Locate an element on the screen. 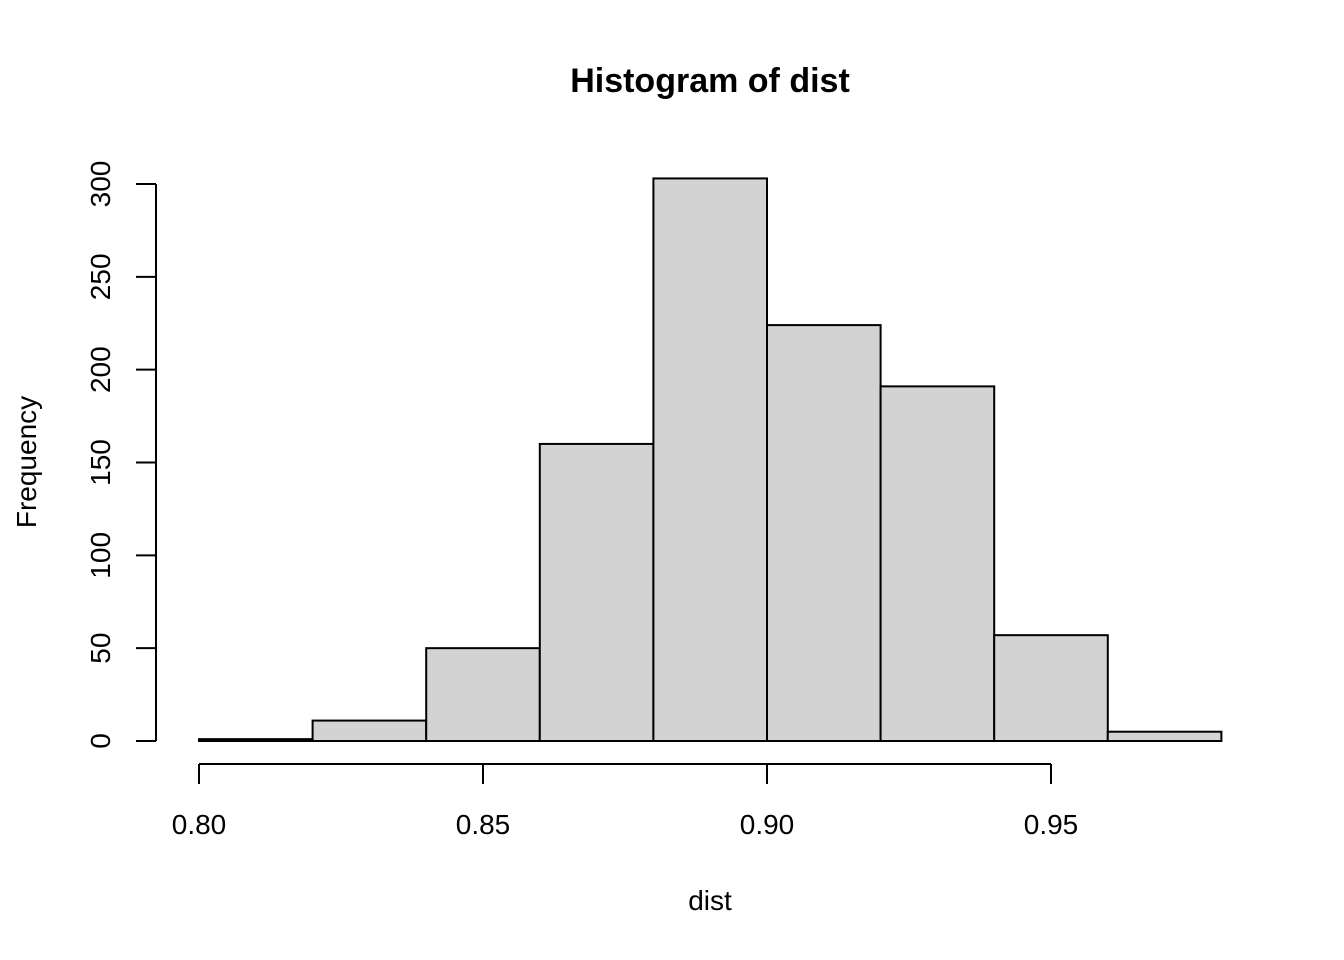  x-tick-label-1: 0.85 is located at coordinates (483, 824).